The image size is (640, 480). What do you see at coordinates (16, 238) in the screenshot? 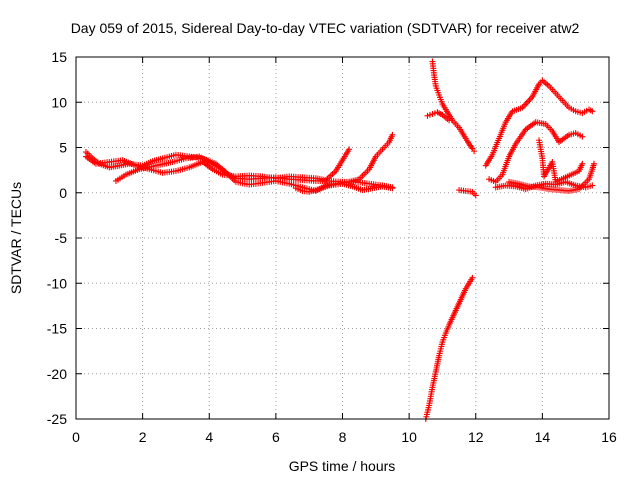
I see `y-axis-label: SDTVAR / TECUs` at bounding box center [16, 238].